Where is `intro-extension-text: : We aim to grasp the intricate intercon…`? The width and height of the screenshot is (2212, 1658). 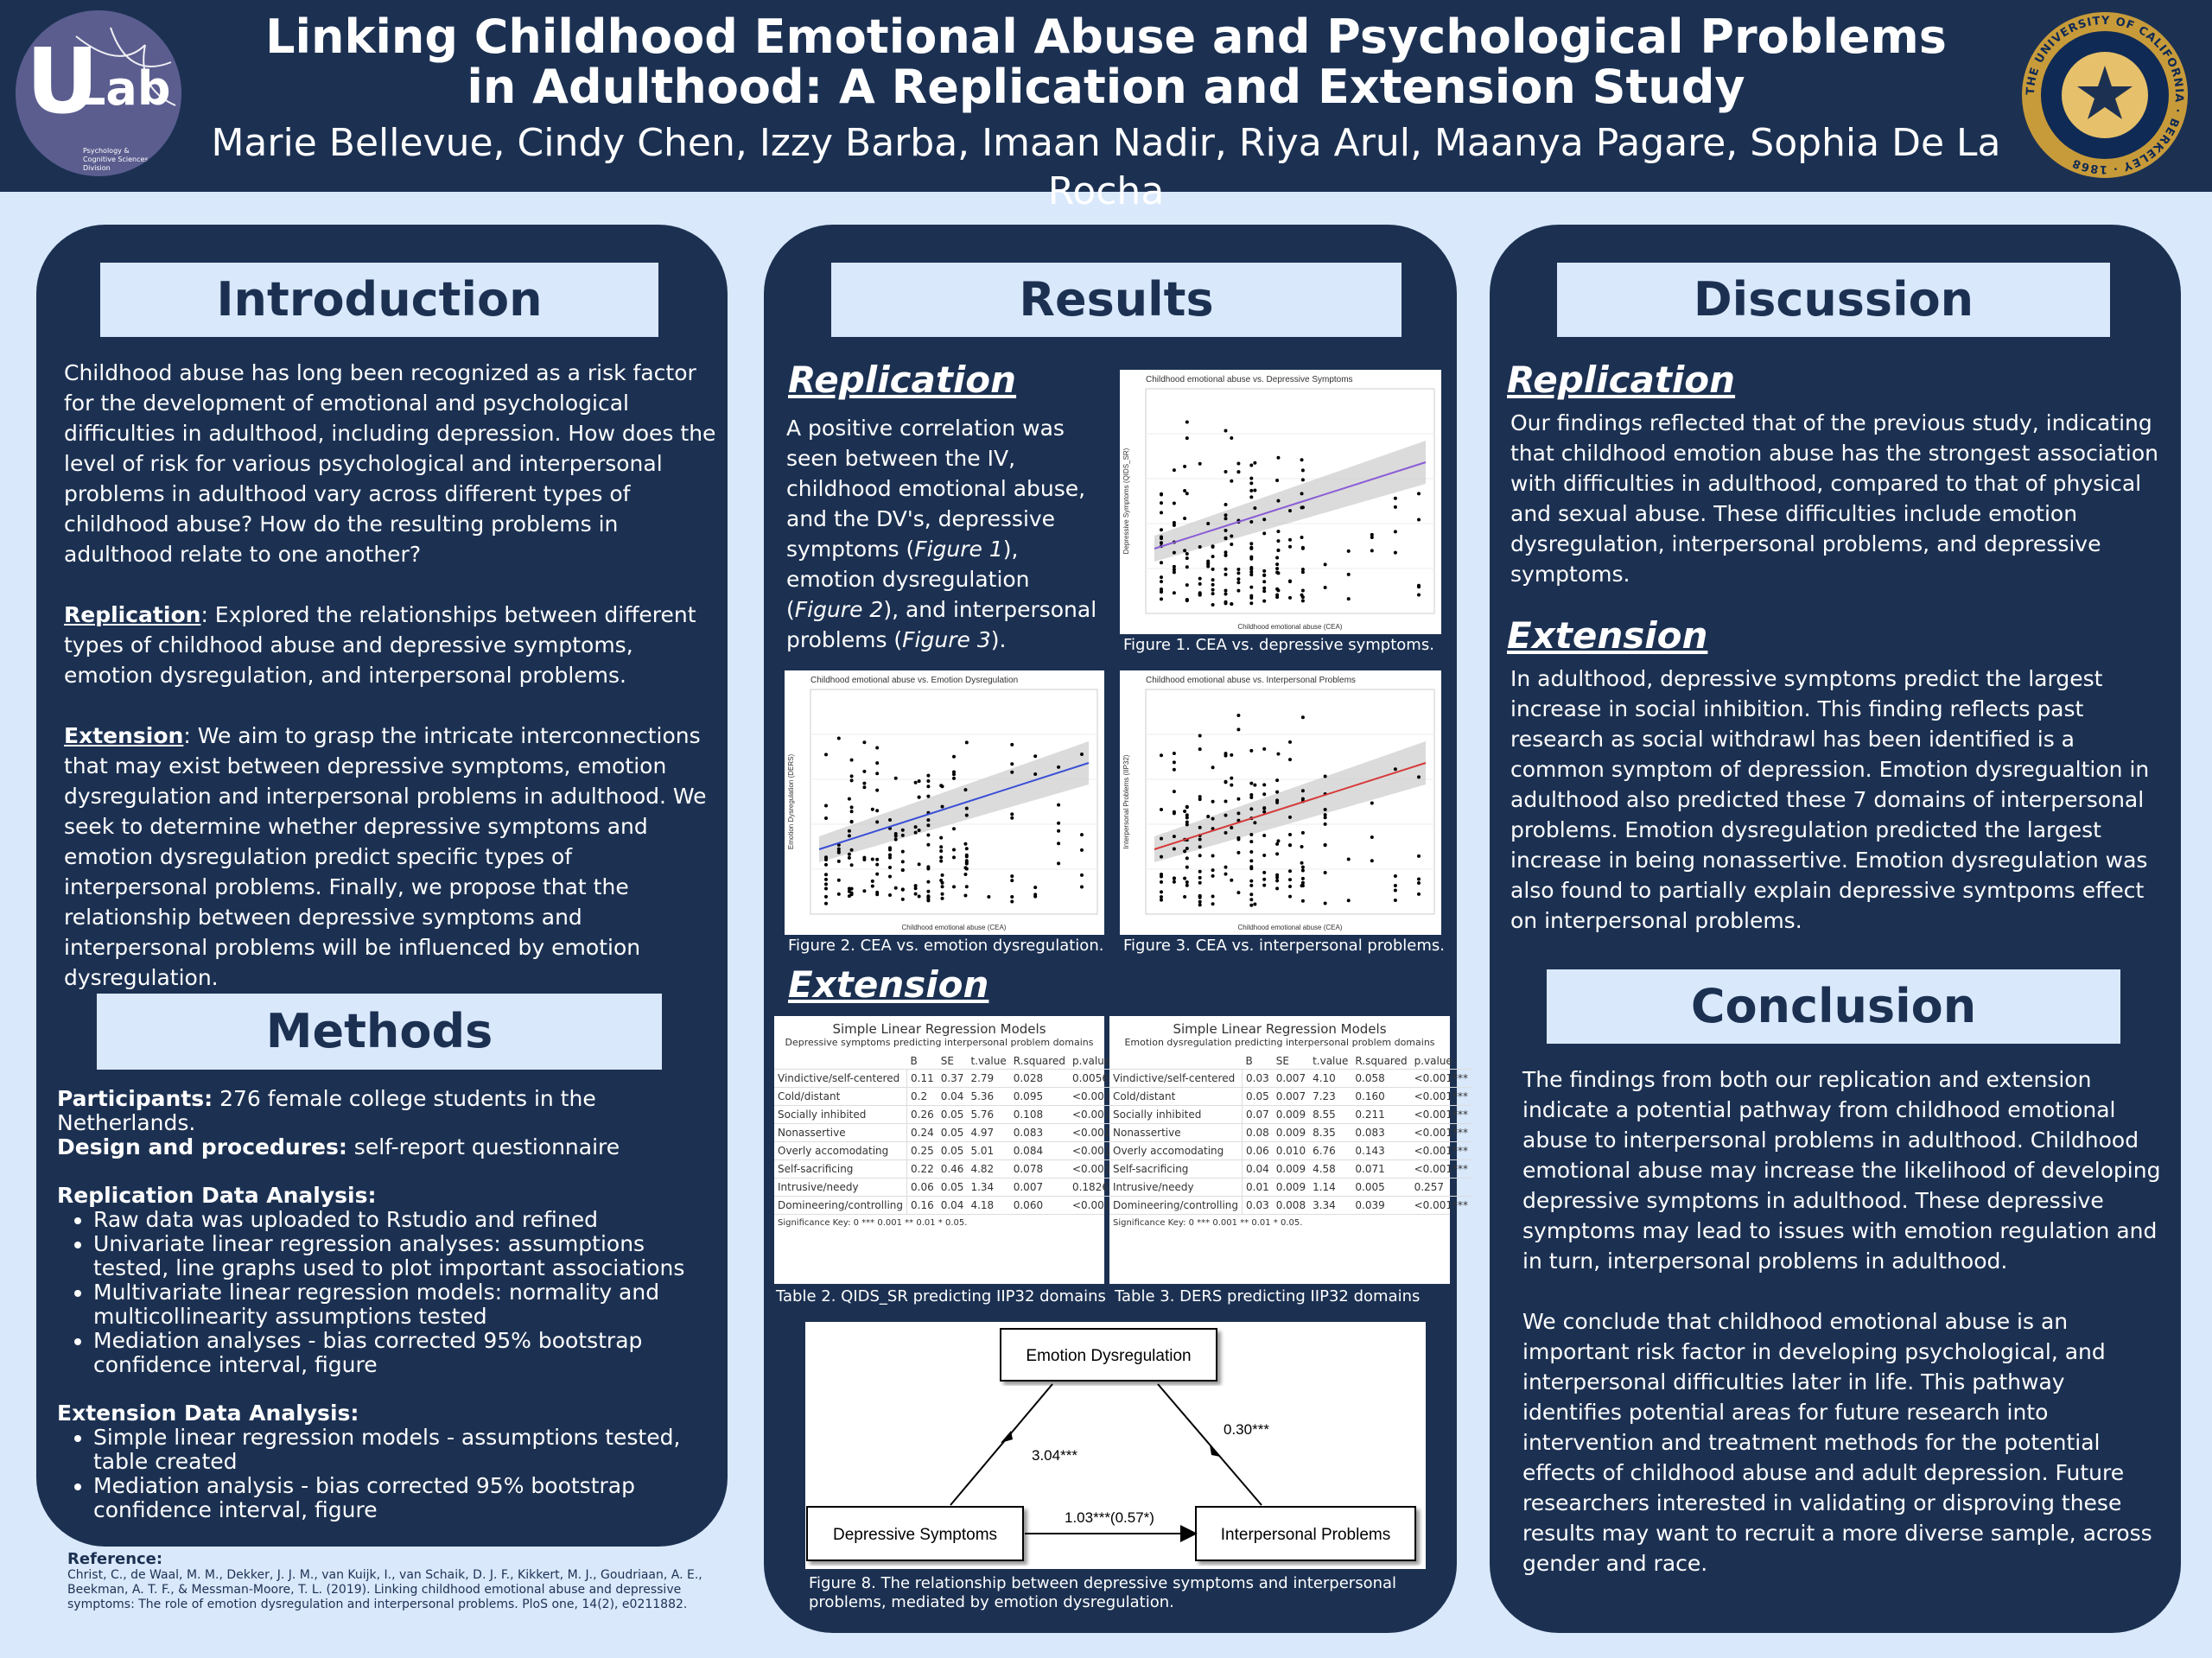 intro-extension-text: : We aim to grasp the intricate intercon… is located at coordinates (385, 856).